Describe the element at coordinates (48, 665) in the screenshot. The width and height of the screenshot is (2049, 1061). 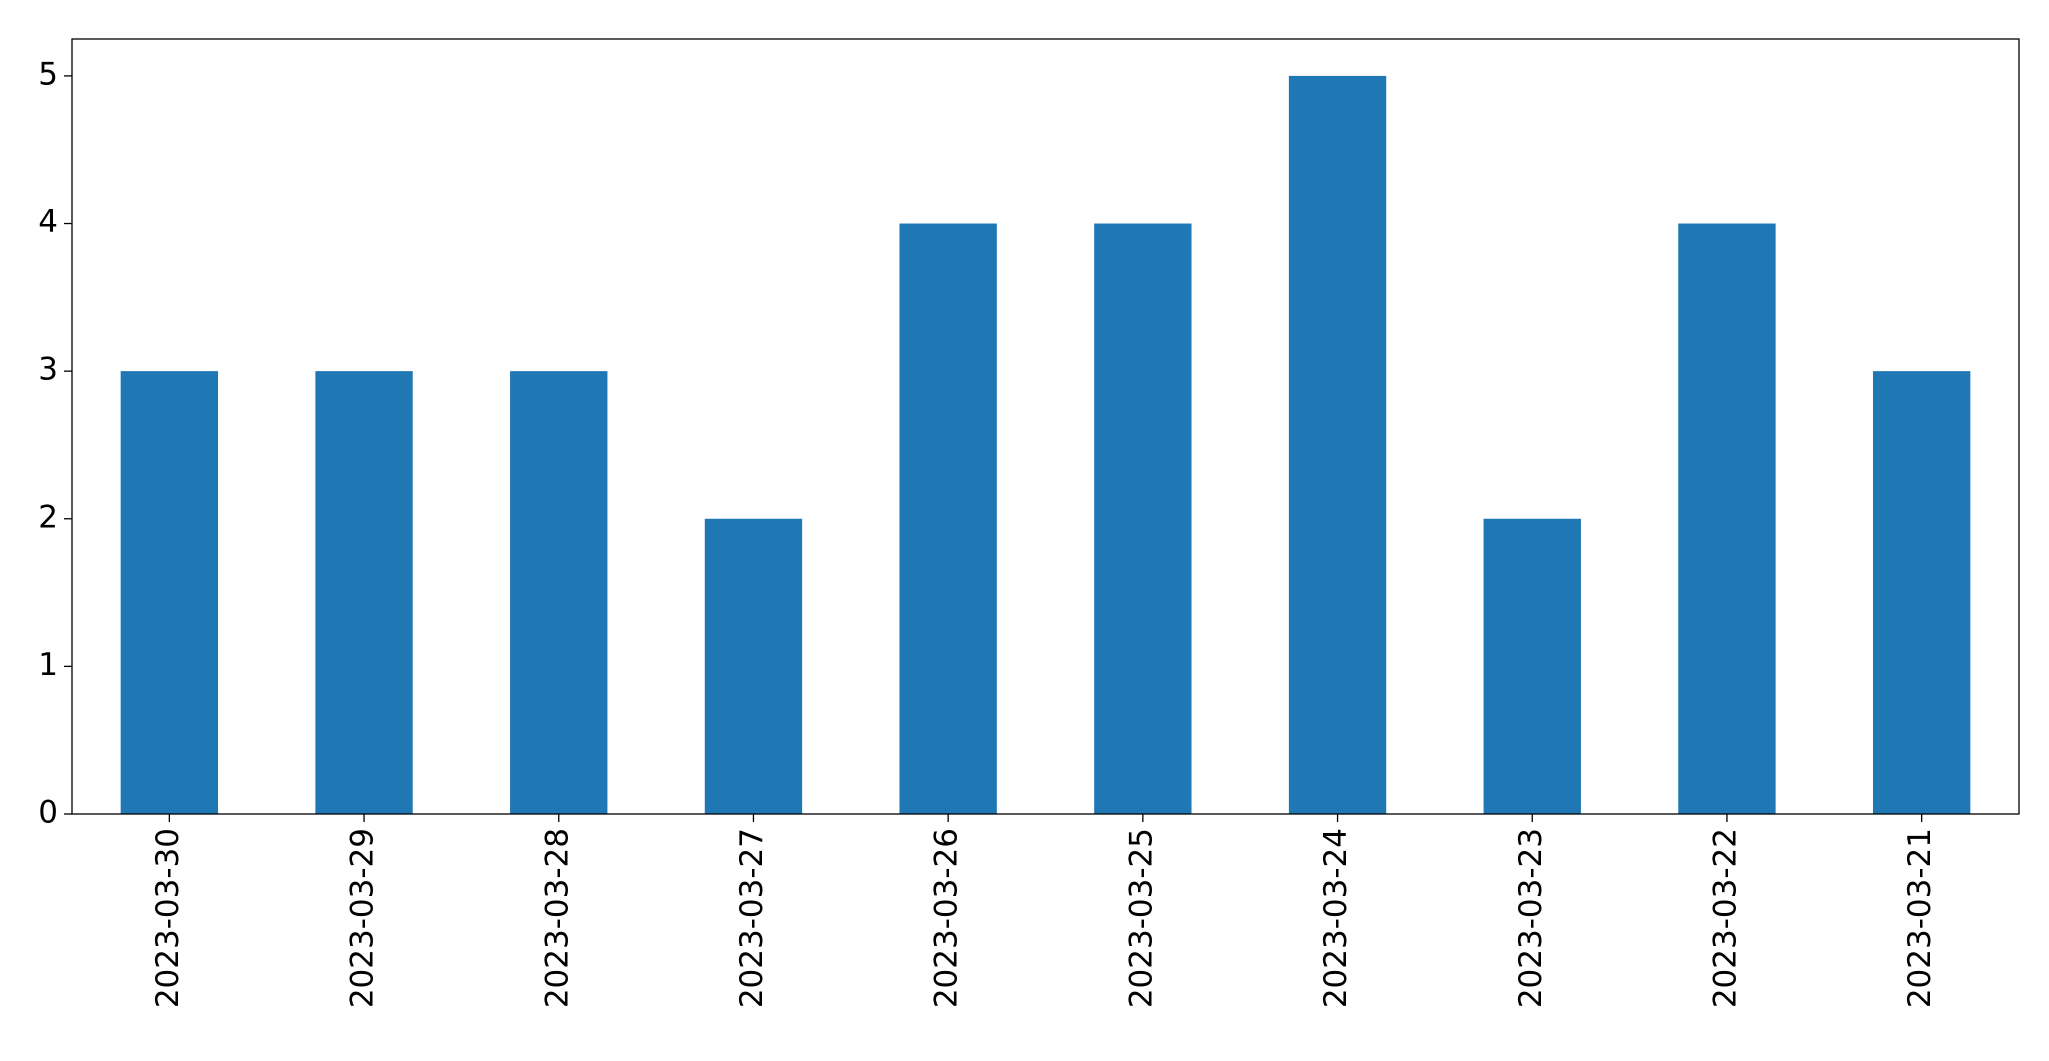
I see `y-tick-label: 1` at that location.